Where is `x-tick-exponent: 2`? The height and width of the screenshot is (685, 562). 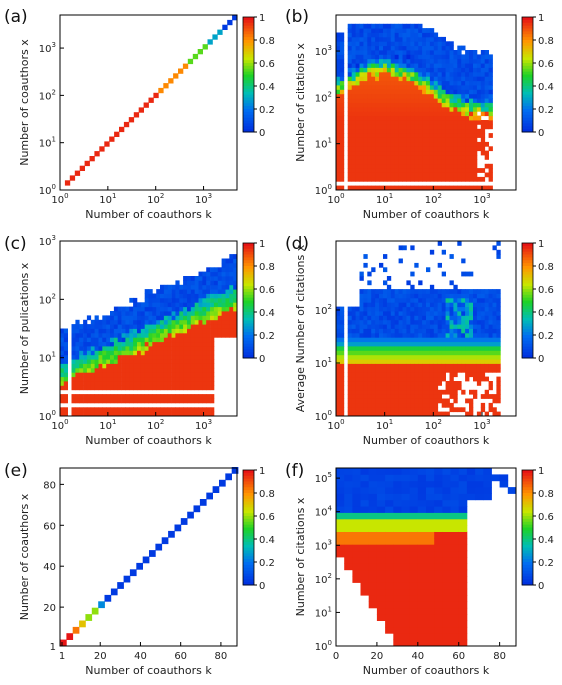
x-tick-exponent: 2 is located at coordinates (162, 196).